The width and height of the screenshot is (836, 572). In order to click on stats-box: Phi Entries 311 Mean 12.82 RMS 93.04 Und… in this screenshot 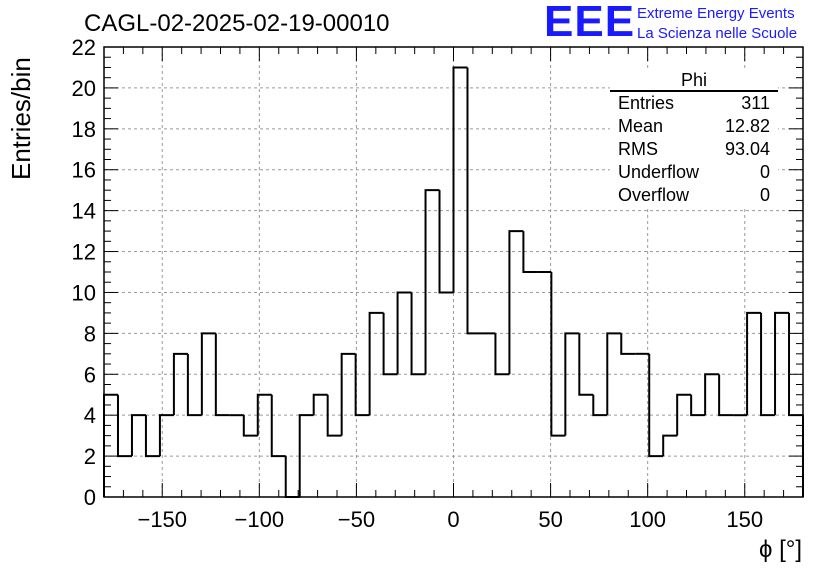, I will do `click(694, 138)`.